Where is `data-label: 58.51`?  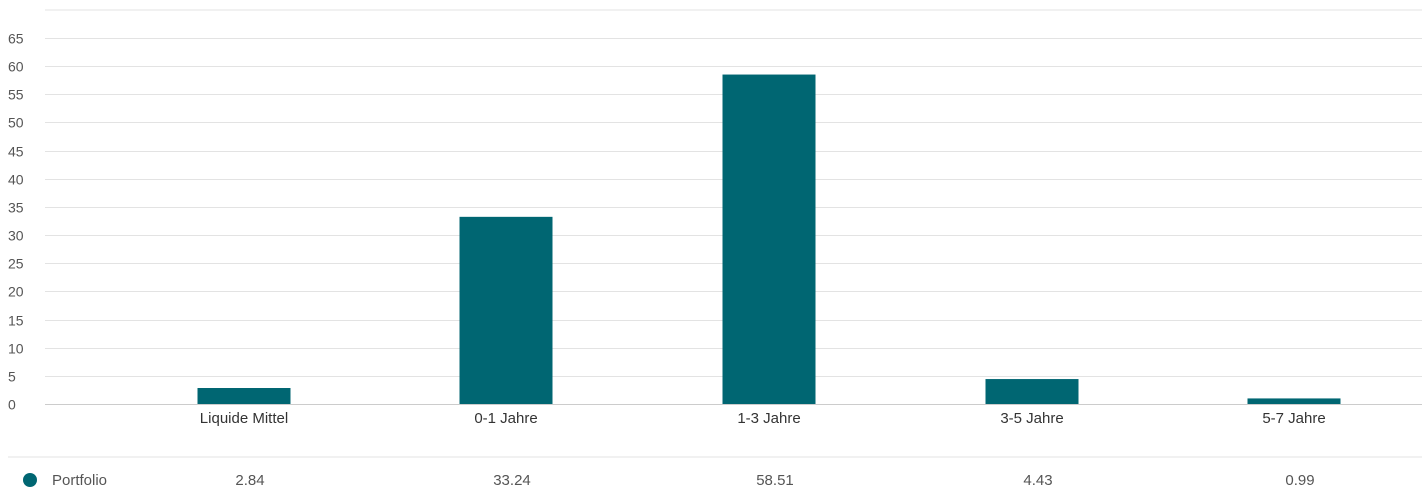
data-label: 58.51 is located at coordinates (775, 480).